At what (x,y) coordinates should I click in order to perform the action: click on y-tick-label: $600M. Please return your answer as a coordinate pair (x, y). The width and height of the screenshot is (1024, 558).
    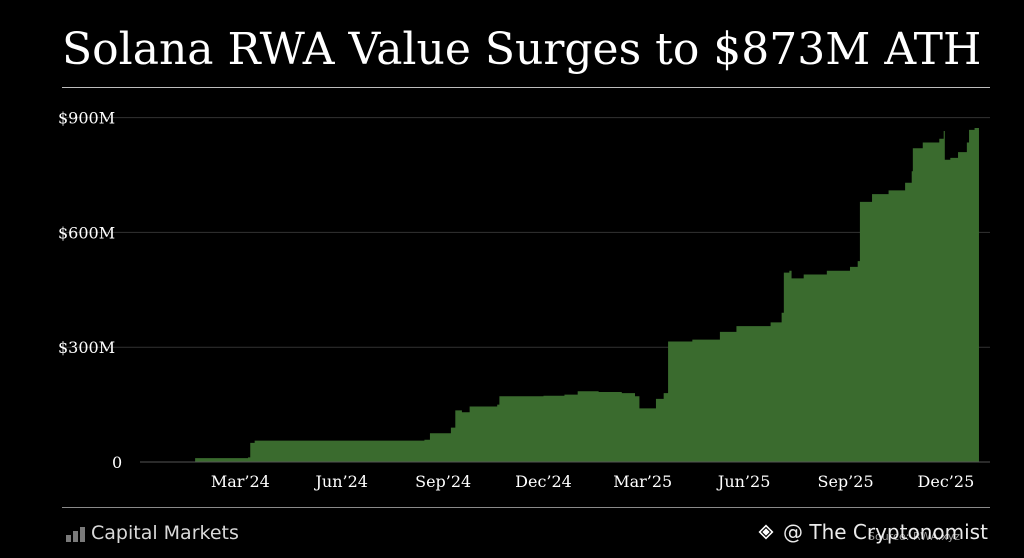
    Looking at the image, I should click on (86, 232).